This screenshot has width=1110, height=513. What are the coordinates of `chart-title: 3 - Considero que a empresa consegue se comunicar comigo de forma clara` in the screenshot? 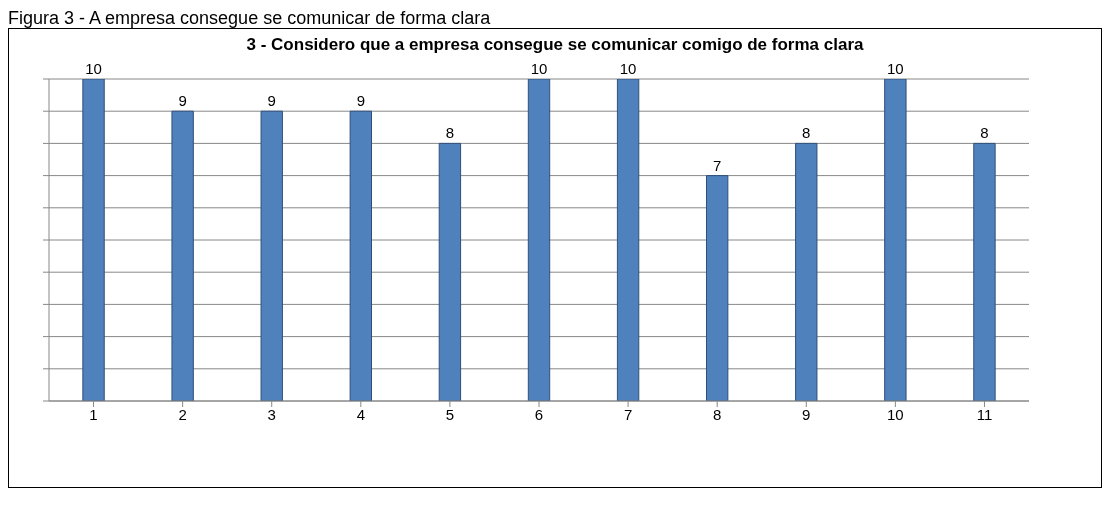 It's located at (555, 45).